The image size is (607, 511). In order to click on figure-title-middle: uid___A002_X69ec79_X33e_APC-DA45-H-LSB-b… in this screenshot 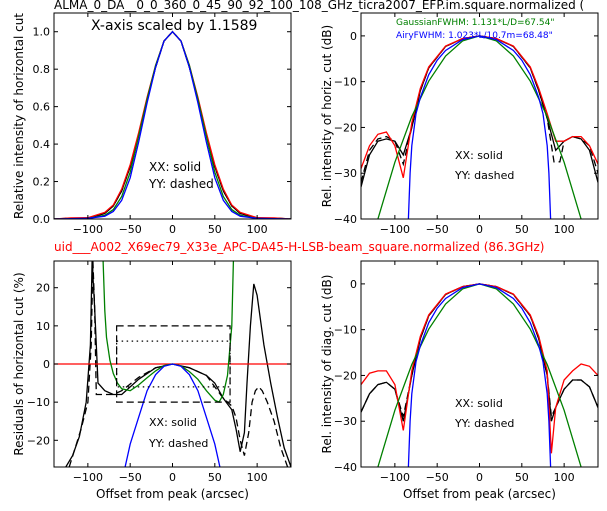, I will do `click(299, 247)`.